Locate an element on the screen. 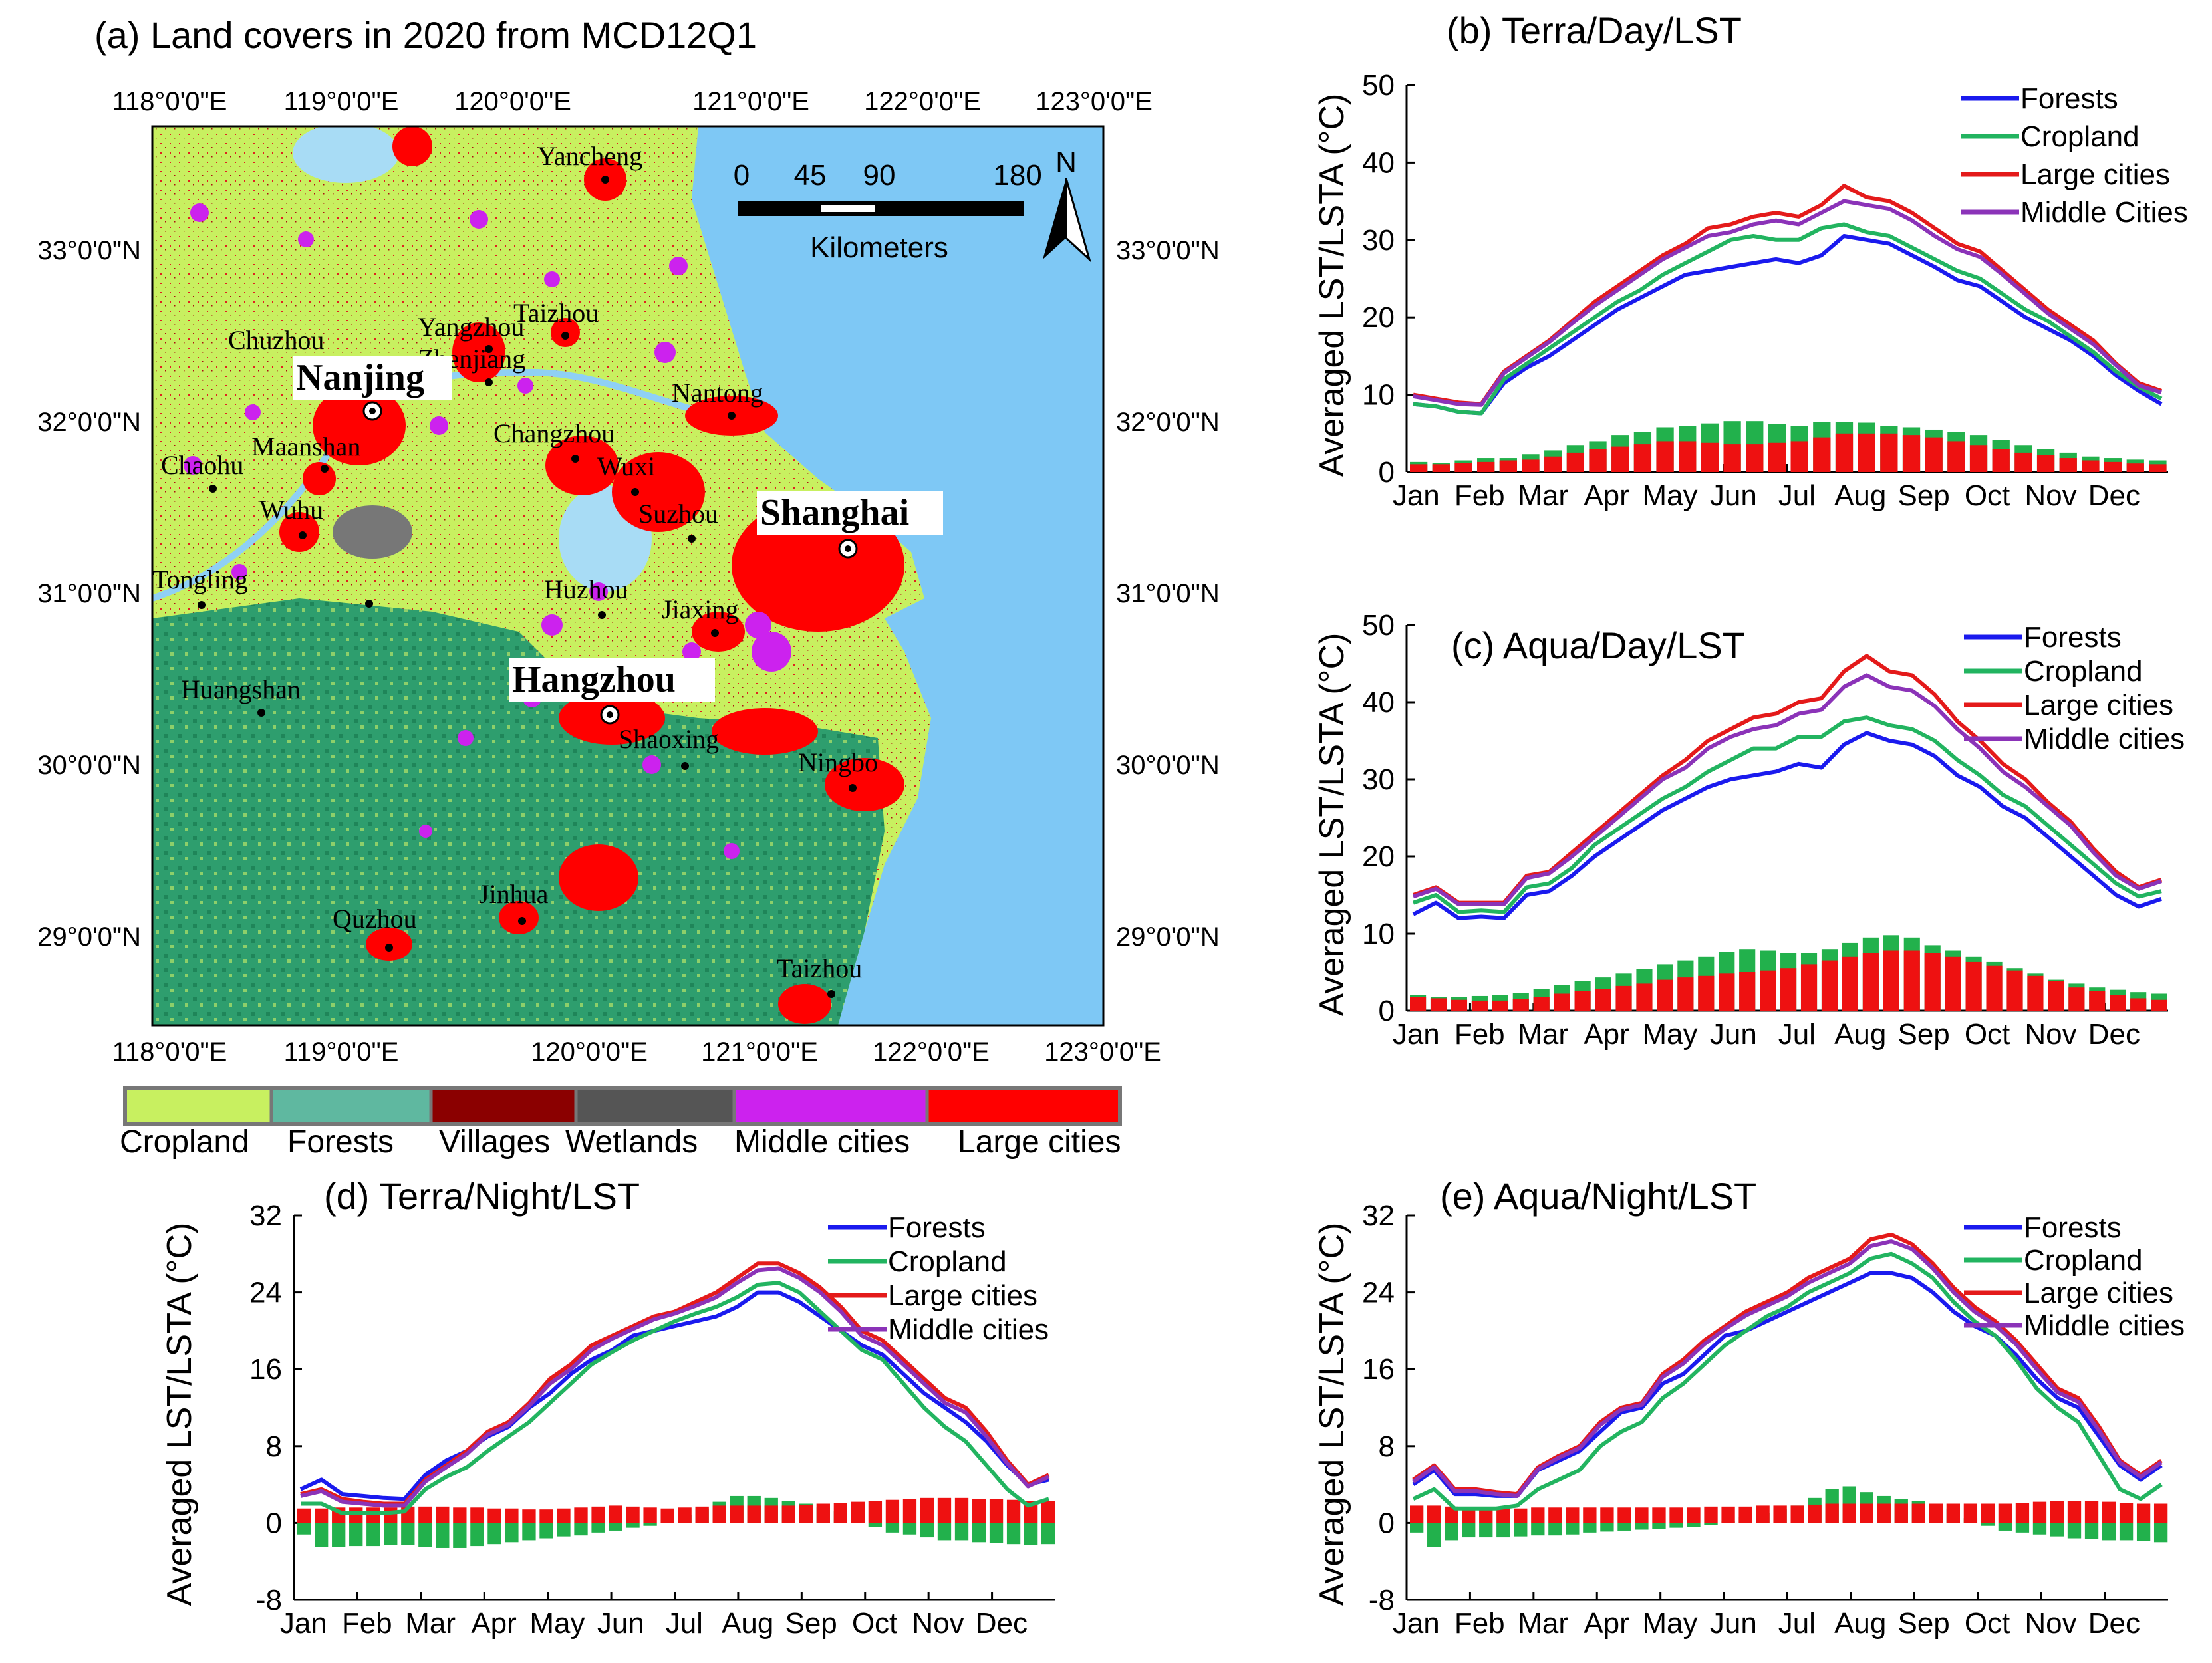  x-tick-label: Dec is located at coordinates (2114, 1624).